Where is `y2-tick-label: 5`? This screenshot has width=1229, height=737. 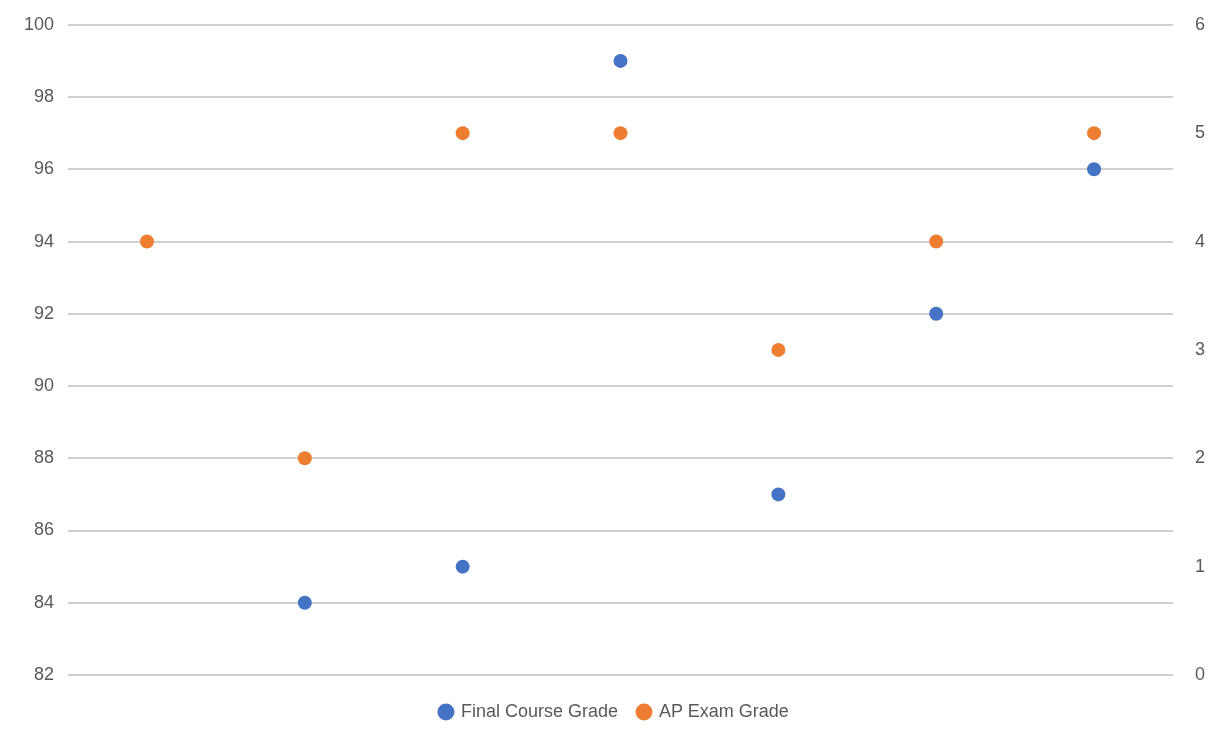 y2-tick-label: 5 is located at coordinates (1199, 132).